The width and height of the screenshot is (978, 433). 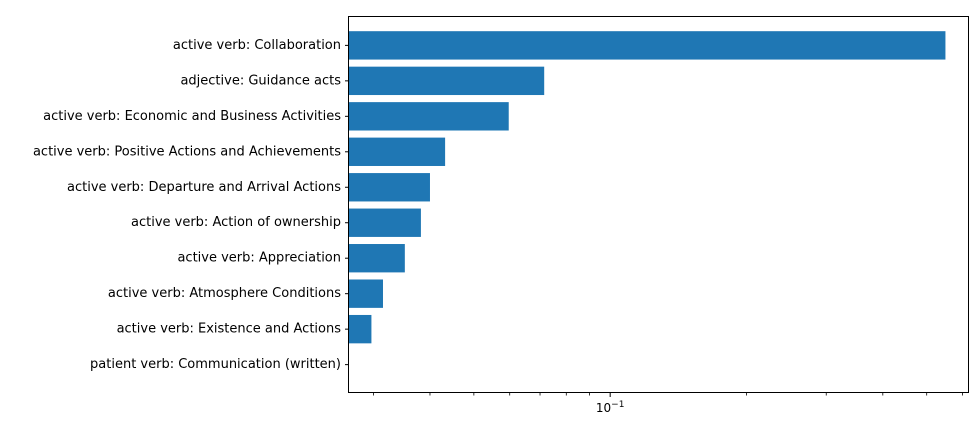 What do you see at coordinates (215, 364) in the screenshot?
I see `category-label: patient verb: Communication (written)` at bounding box center [215, 364].